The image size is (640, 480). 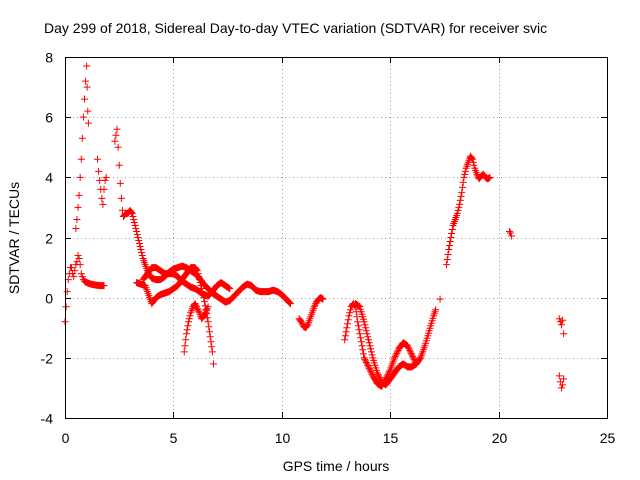 What do you see at coordinates (283, 438) in the screenshot?
I see `x-tick-label: 10` at bounding box center [283, 438].